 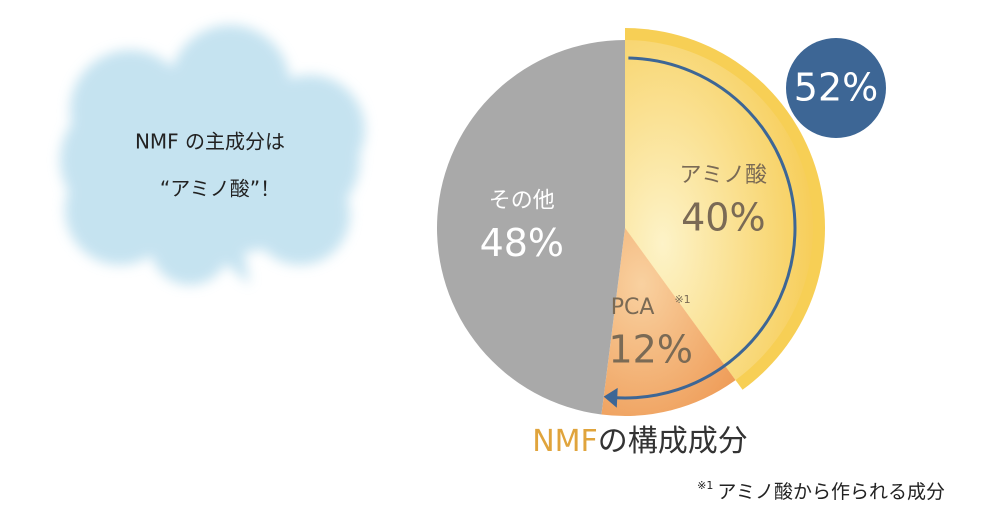 What do you see at coordinates (650, 350) in the screenshot?
I see `slice-value: 12%` at bounding box center [650, 350].